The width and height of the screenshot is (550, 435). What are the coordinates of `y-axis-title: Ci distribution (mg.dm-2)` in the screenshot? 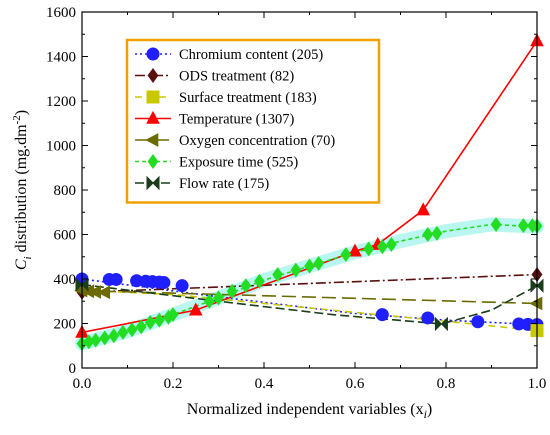 It's located at (22, 190).